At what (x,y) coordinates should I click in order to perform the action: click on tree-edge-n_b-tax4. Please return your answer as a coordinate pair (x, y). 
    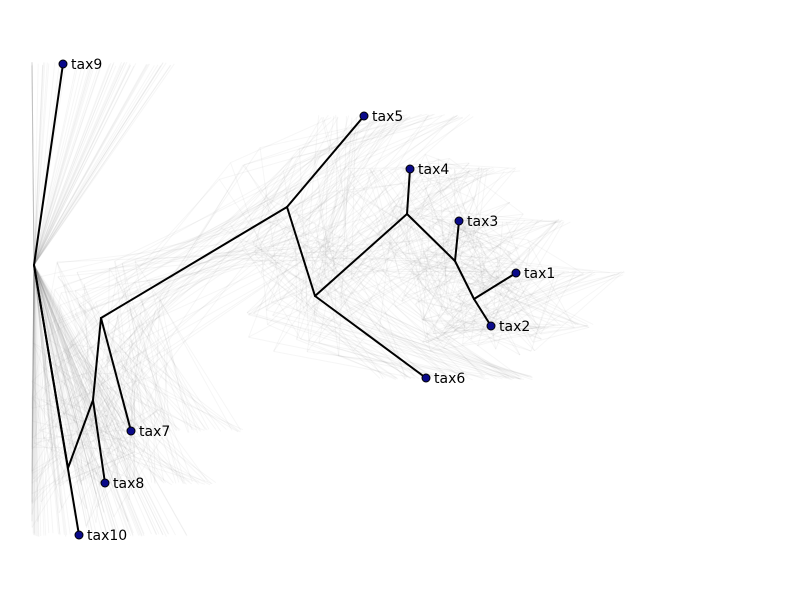
    Looking at the image, I should click on (408, 191).